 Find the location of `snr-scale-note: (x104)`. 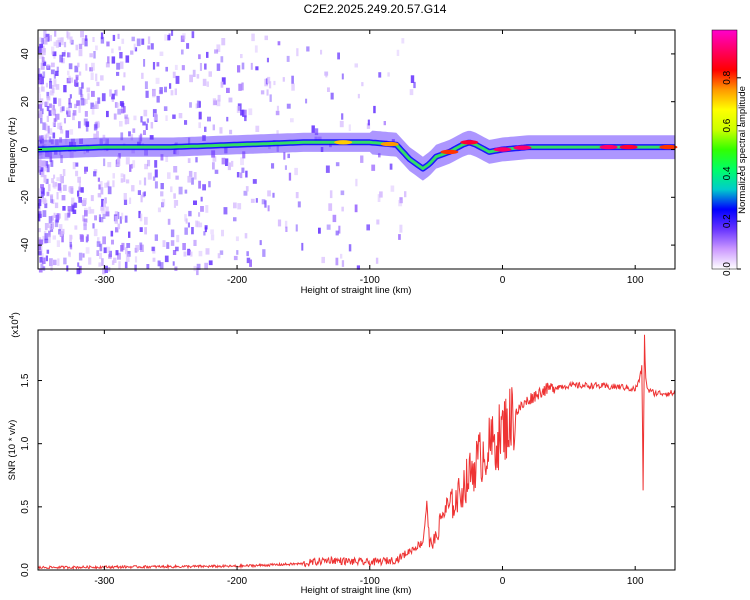

snr-scale-note: (x104) is located at coordinates (15, 325).